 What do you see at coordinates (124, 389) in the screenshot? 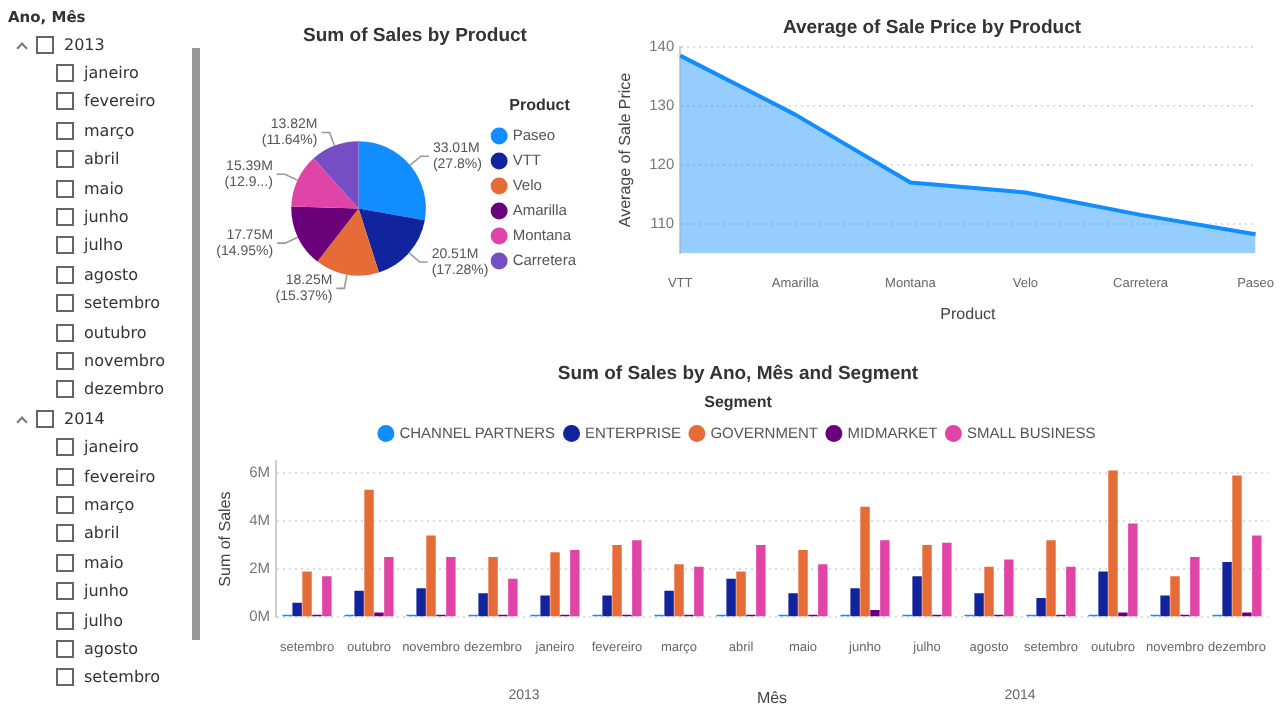
I see `text: dezembro` at bounding box center [124, 389].